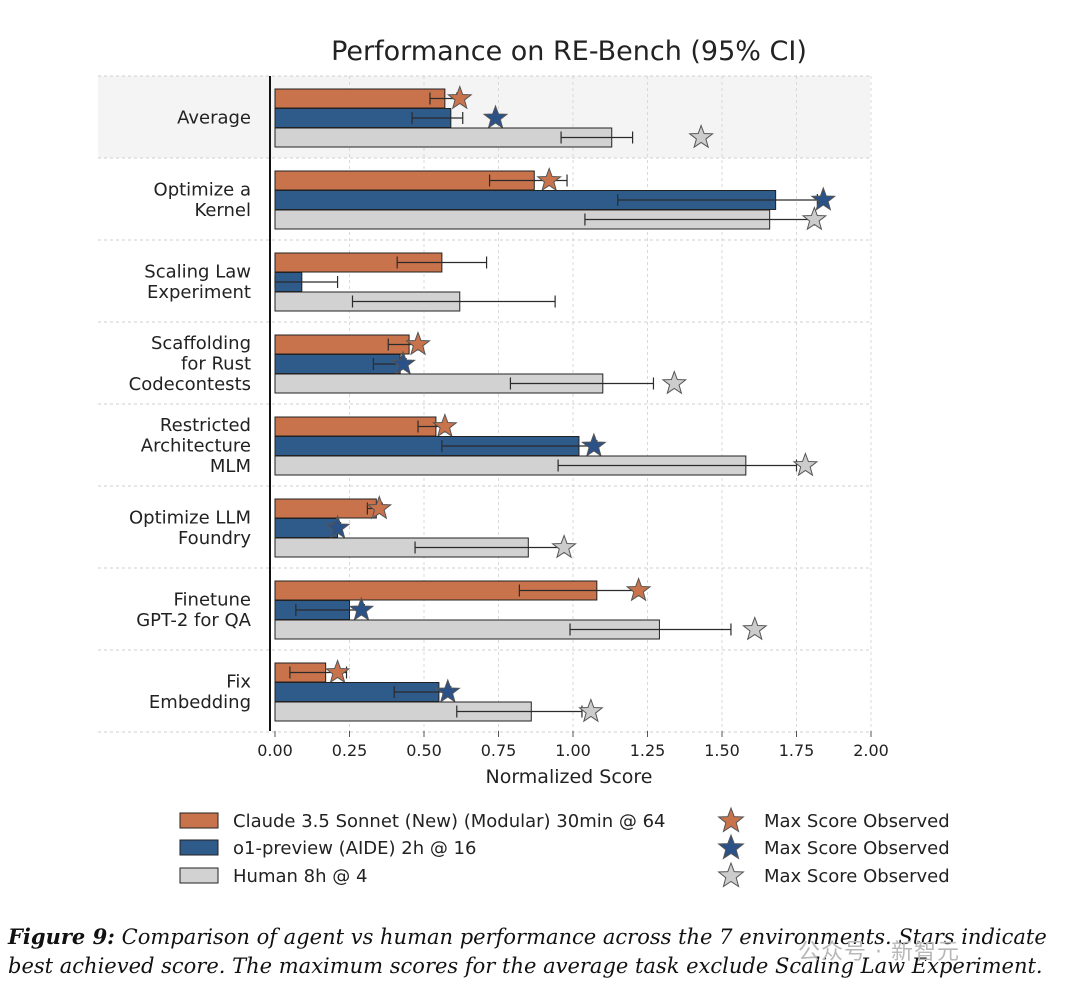 This screenshot has width=1080, height=990. Describe the element at coordinates (722, 750) in the screenshot. I see `x-tick-label: 1.50` at that location.